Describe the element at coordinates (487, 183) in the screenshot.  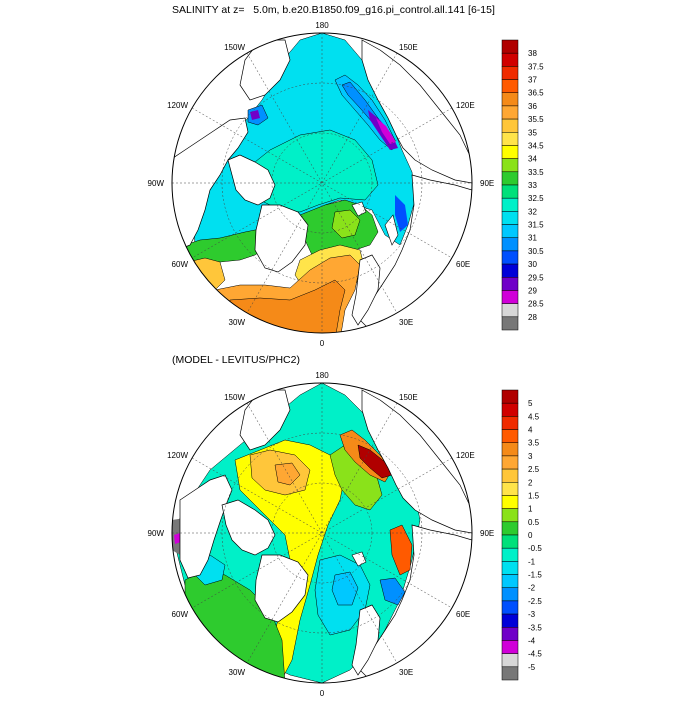
I see `lon-label-right: 90E` at that location.